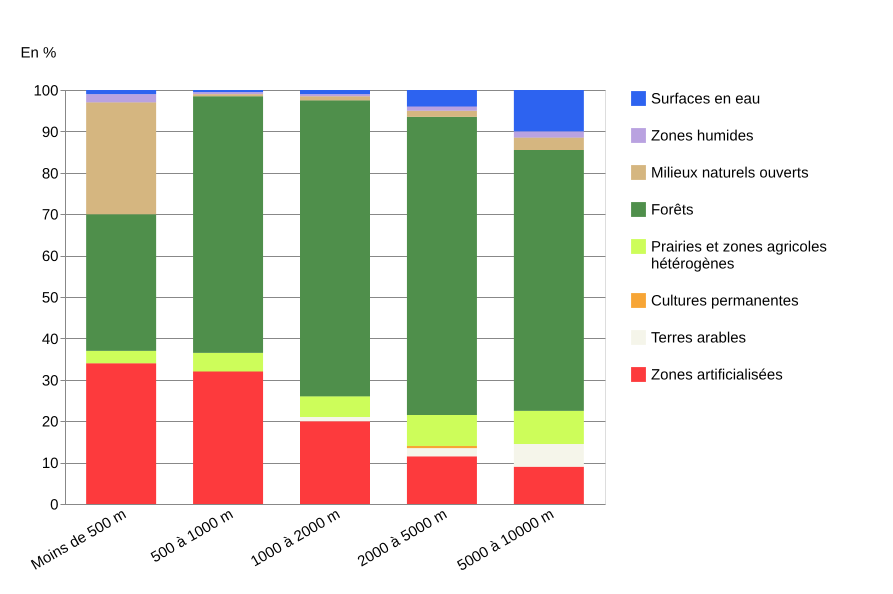 This screenshot has height=594, width=893. I want to click on y-tick-label: 60, so click(50, 257).